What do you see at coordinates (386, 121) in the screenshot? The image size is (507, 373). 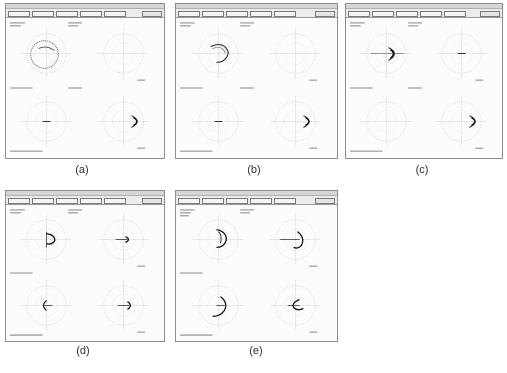 I see `polar-grid-bottom-left` at bounding box center [386, 121].